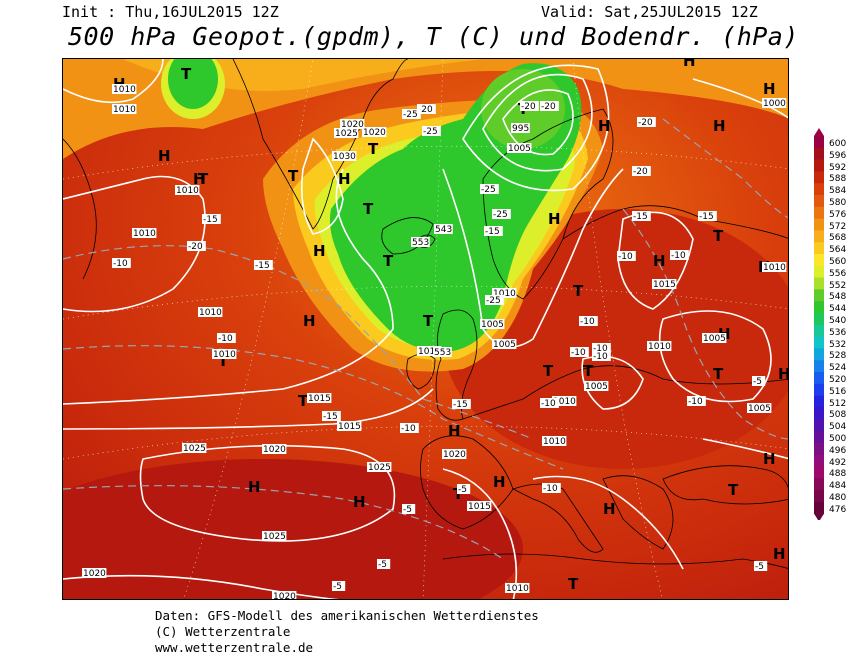  What do you see at coordinates (194, 449) in the screenshot?
I see `pressure-label: 1025` at bounding box center [194, 449].